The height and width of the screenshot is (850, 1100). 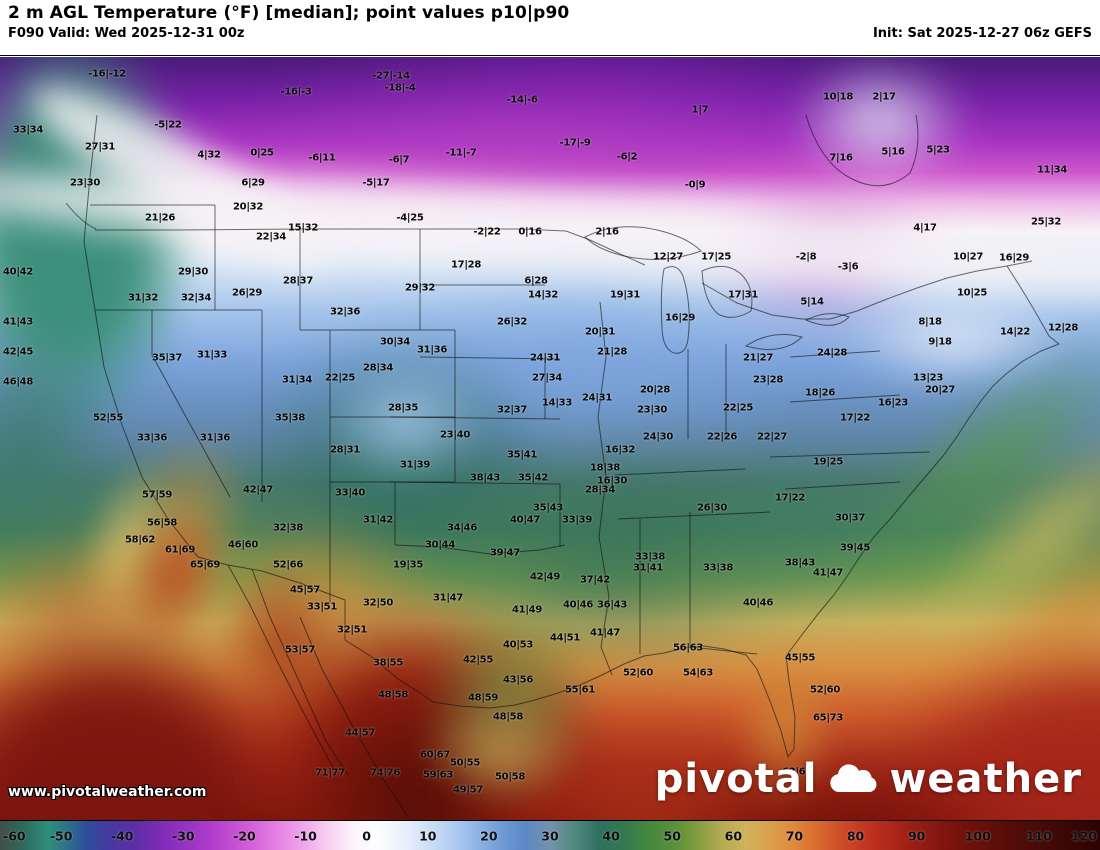 I want to click on colorbar-tick: 30, so click(x=550, y=835).